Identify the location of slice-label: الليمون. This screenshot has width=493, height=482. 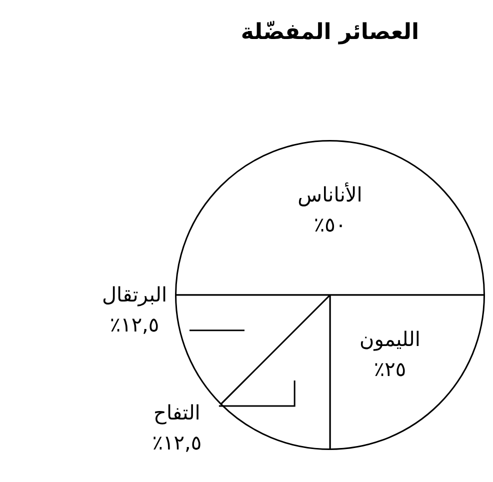
(390, 339).